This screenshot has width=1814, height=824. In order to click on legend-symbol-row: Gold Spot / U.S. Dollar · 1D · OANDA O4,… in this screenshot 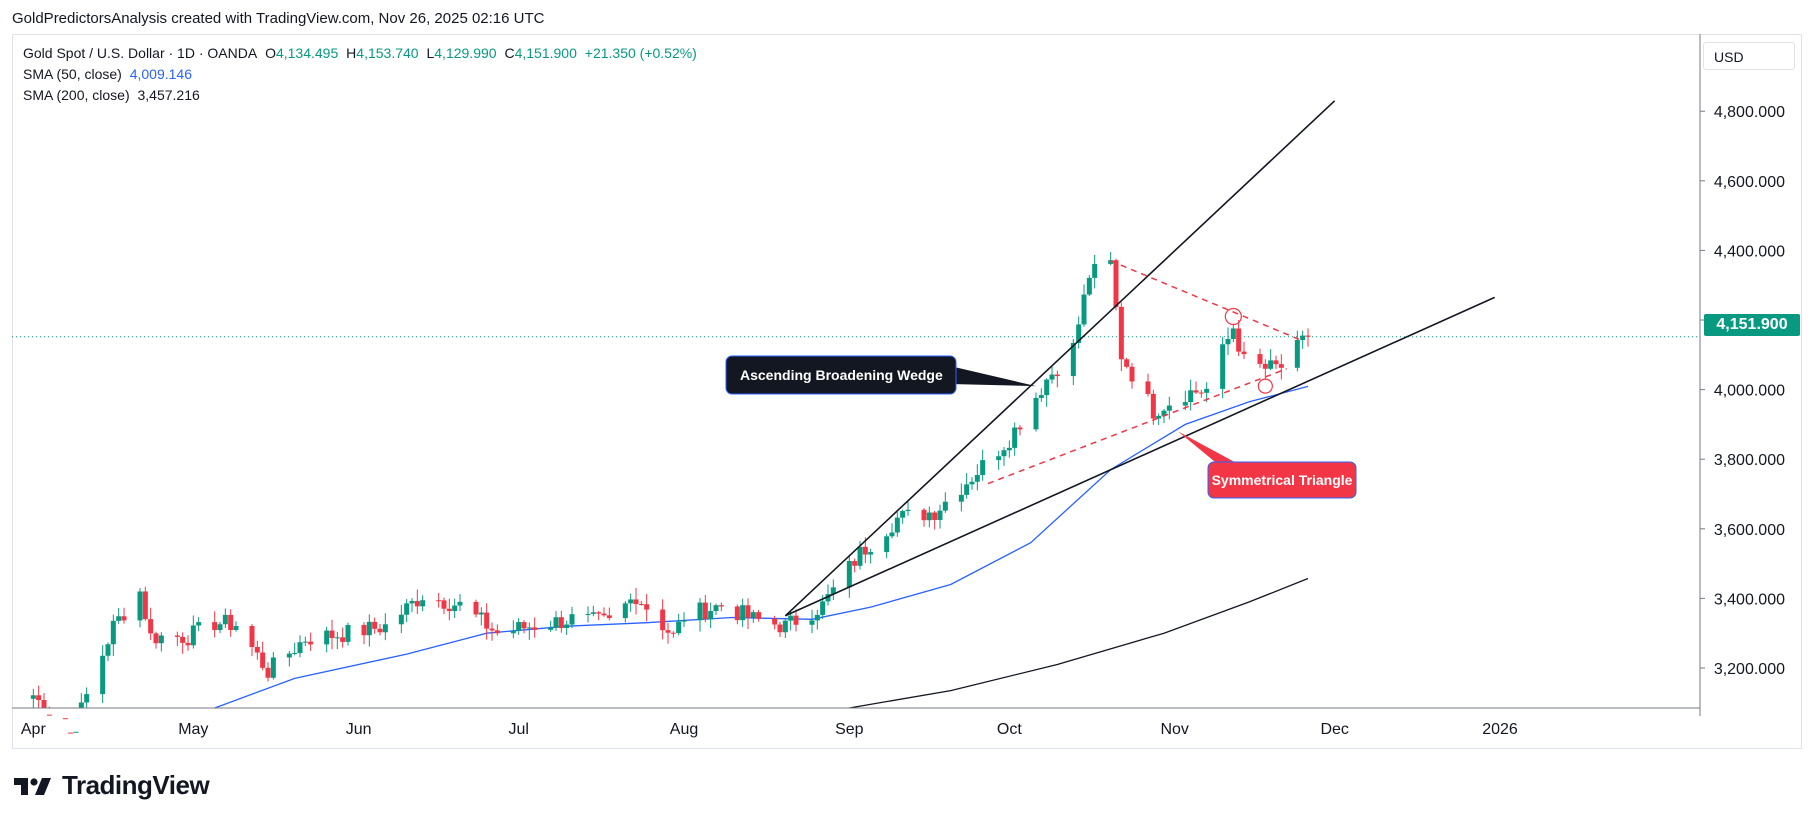, I will do `click(362, 53)`.